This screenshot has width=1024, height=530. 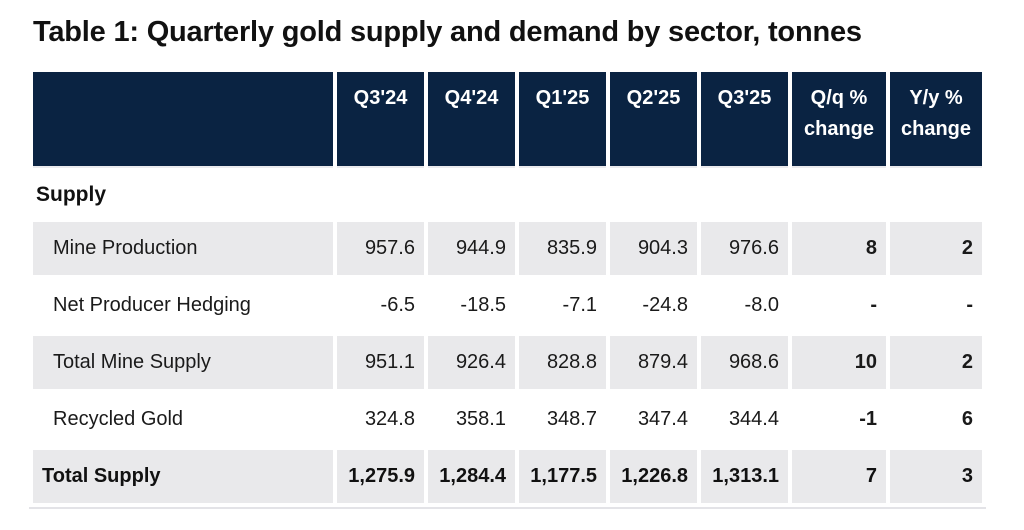 What do you see at coordinates (936, 305) in the screenshot?
I see `yy-change-value: -` at bounding box center [936, 305].